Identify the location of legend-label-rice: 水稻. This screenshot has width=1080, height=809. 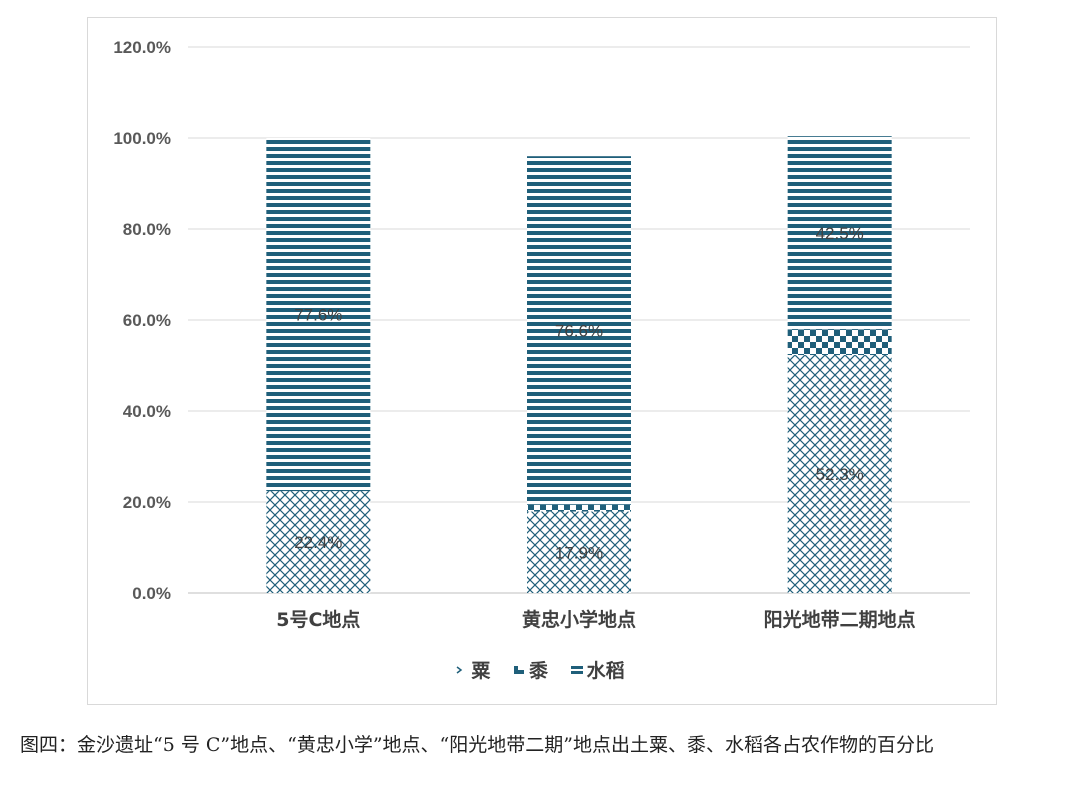
(605, 671).